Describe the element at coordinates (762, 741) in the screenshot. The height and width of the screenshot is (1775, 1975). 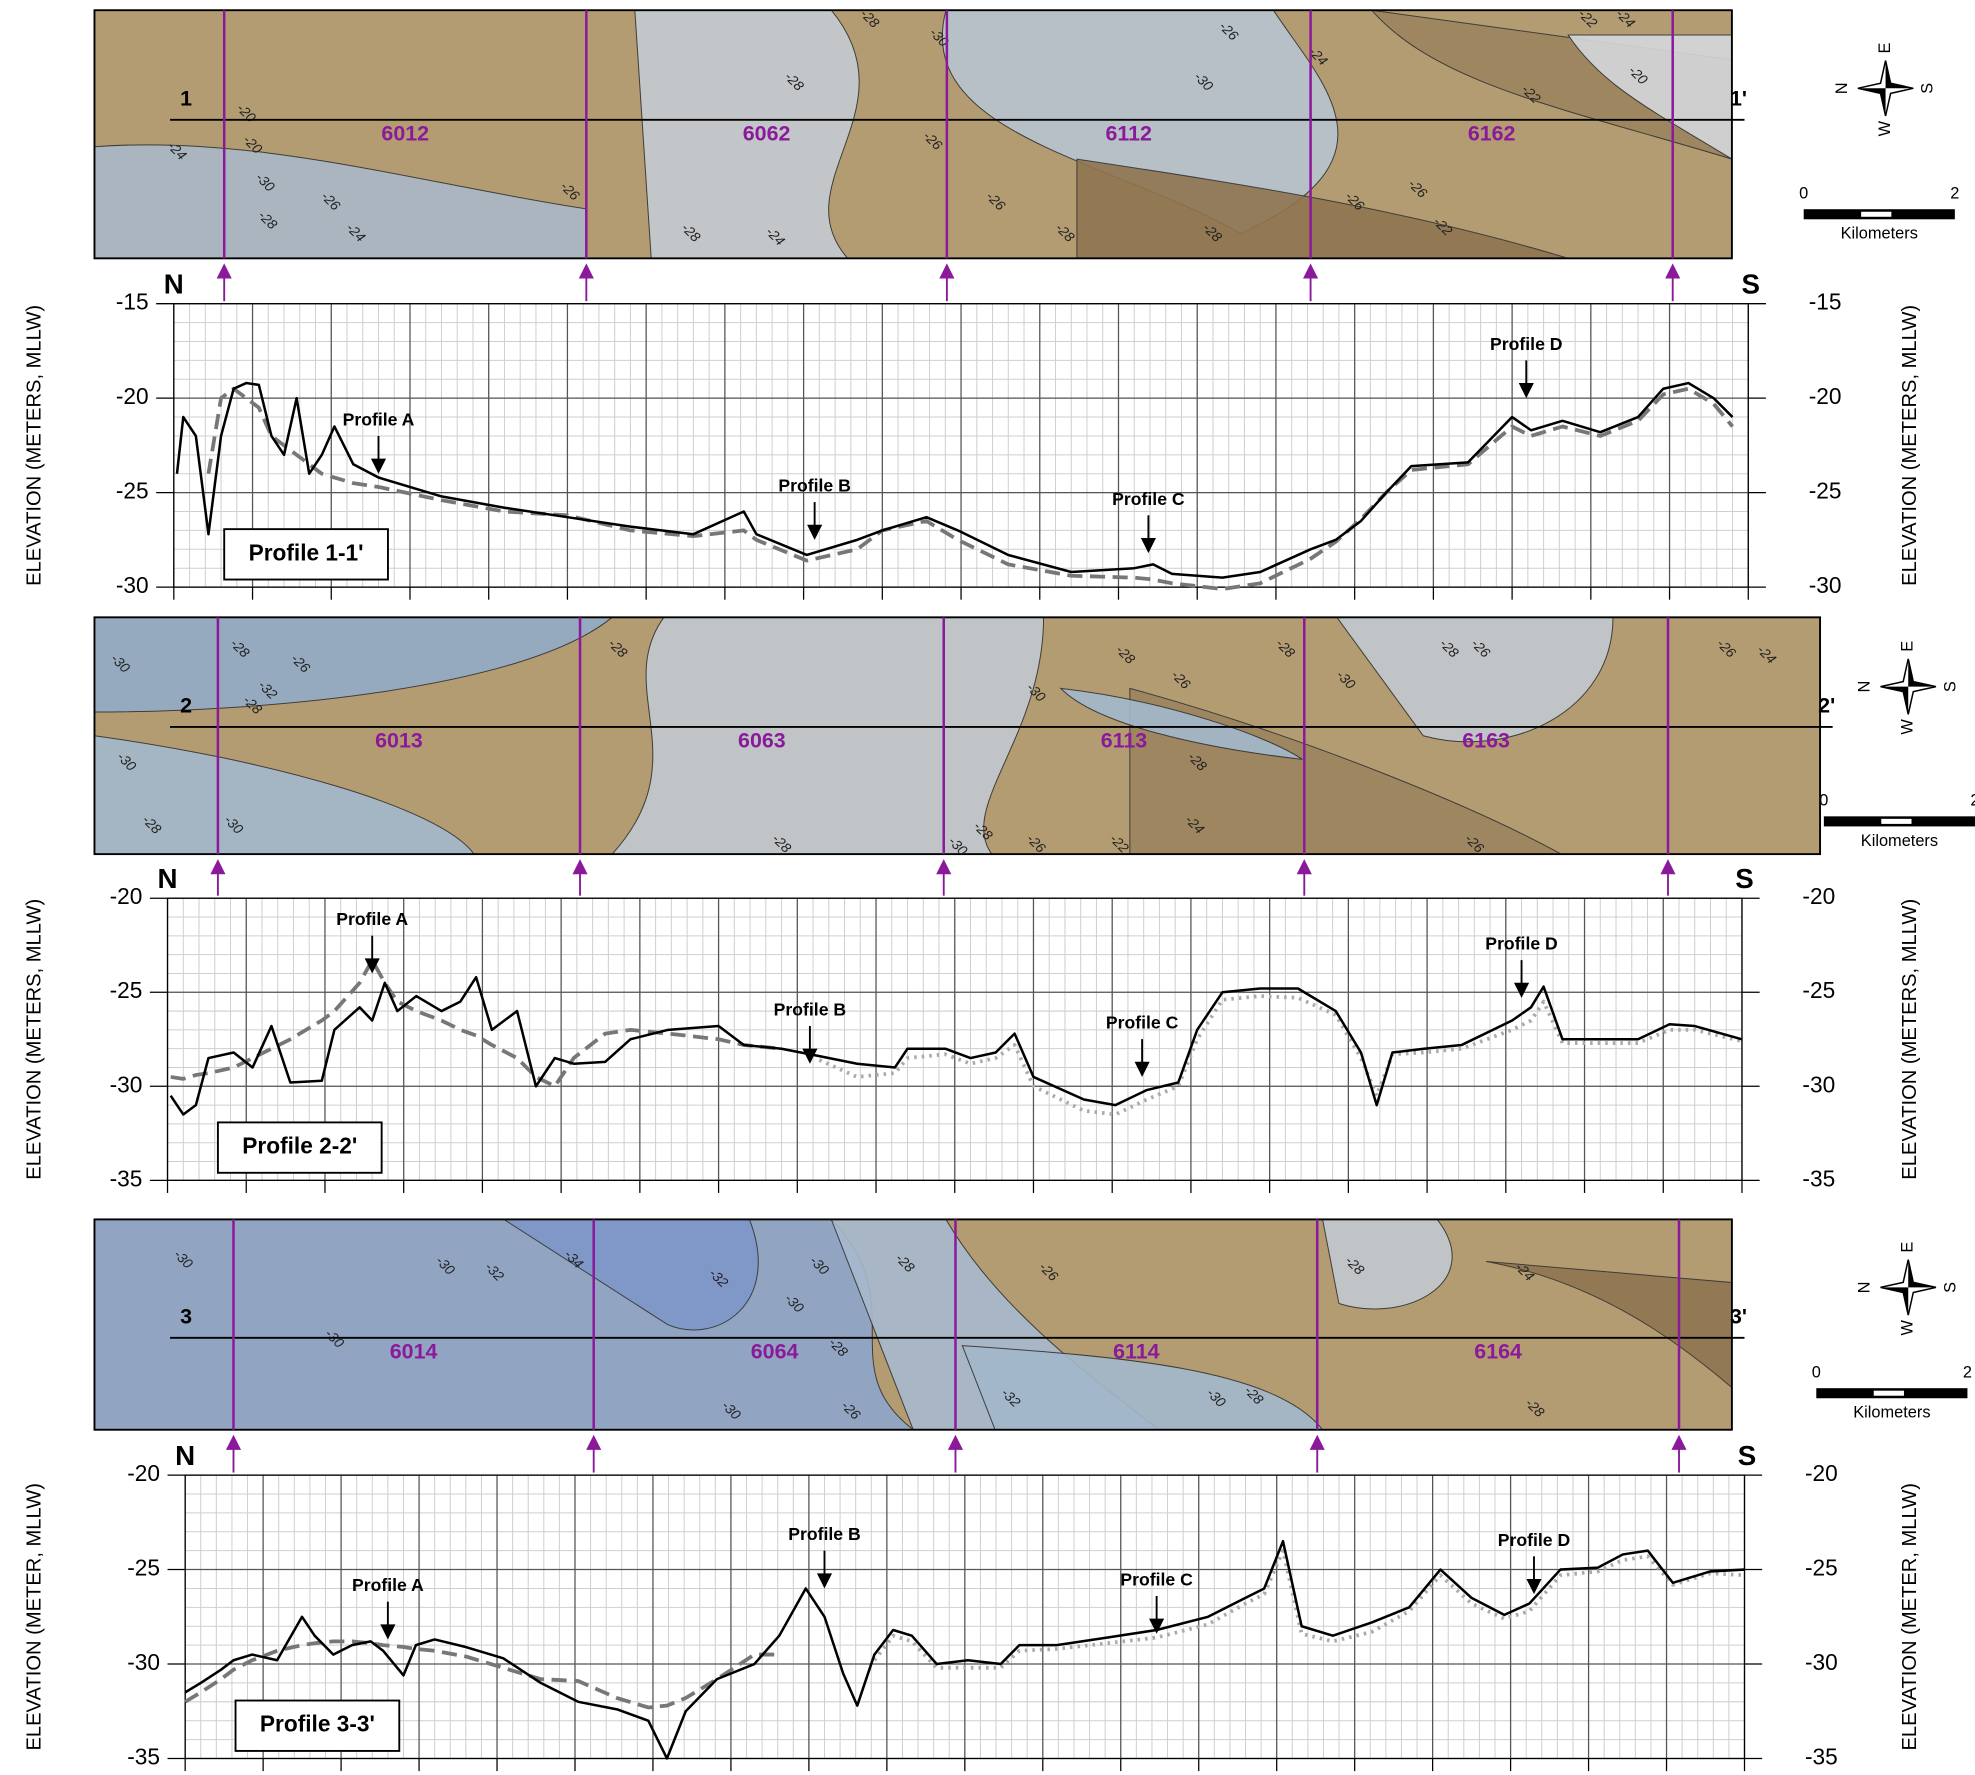
I see `track-label: 6063` at that location.